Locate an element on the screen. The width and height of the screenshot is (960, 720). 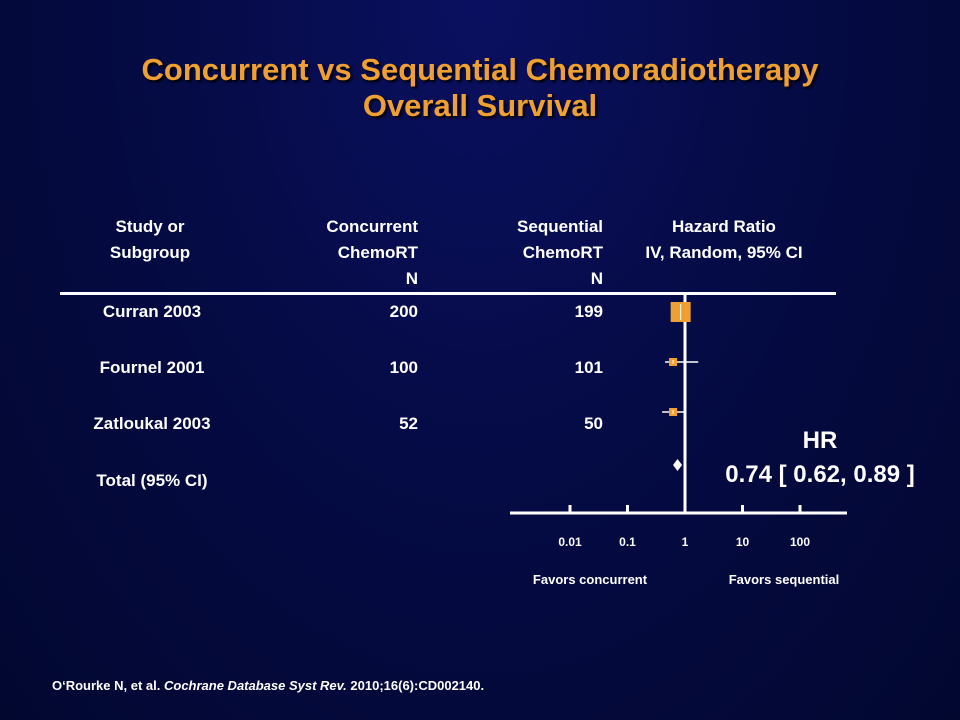
header-study-line1: Study or is located at coordinates (150, 226).